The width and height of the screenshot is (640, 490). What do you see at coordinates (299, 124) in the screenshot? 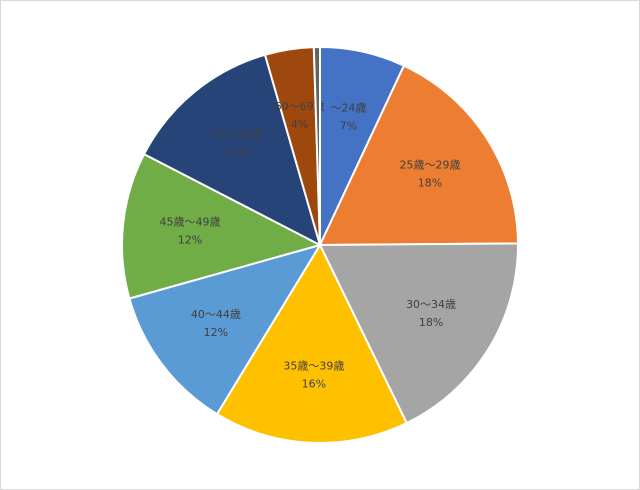
I see `slice-value-label: 4%` at bounding box center [299, 124].